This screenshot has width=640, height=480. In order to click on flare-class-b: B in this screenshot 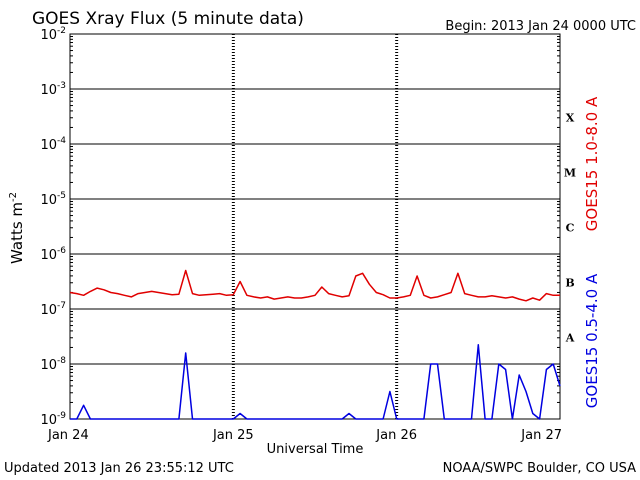, I will do `click(569, 283)`.